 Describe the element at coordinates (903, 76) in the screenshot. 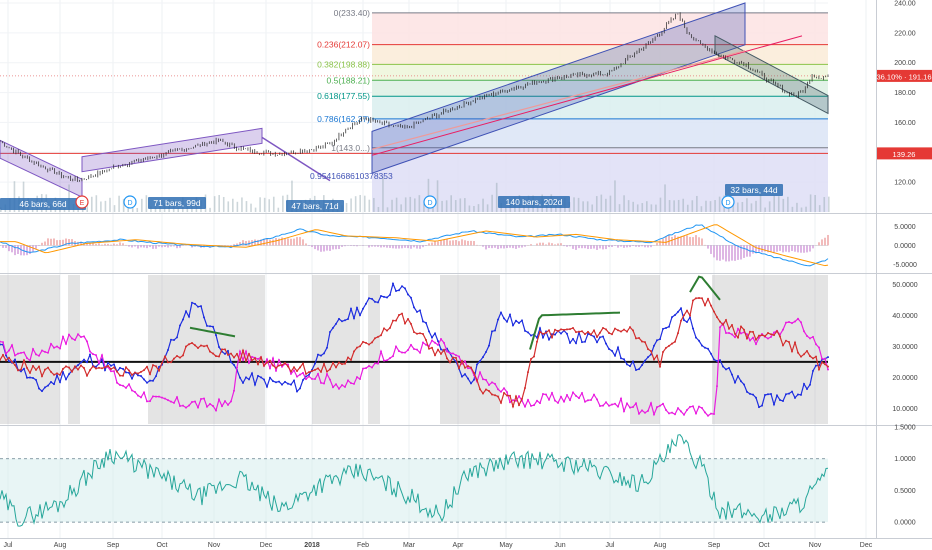

I see `last-price-label: 36.10% · 191.16` at that location.